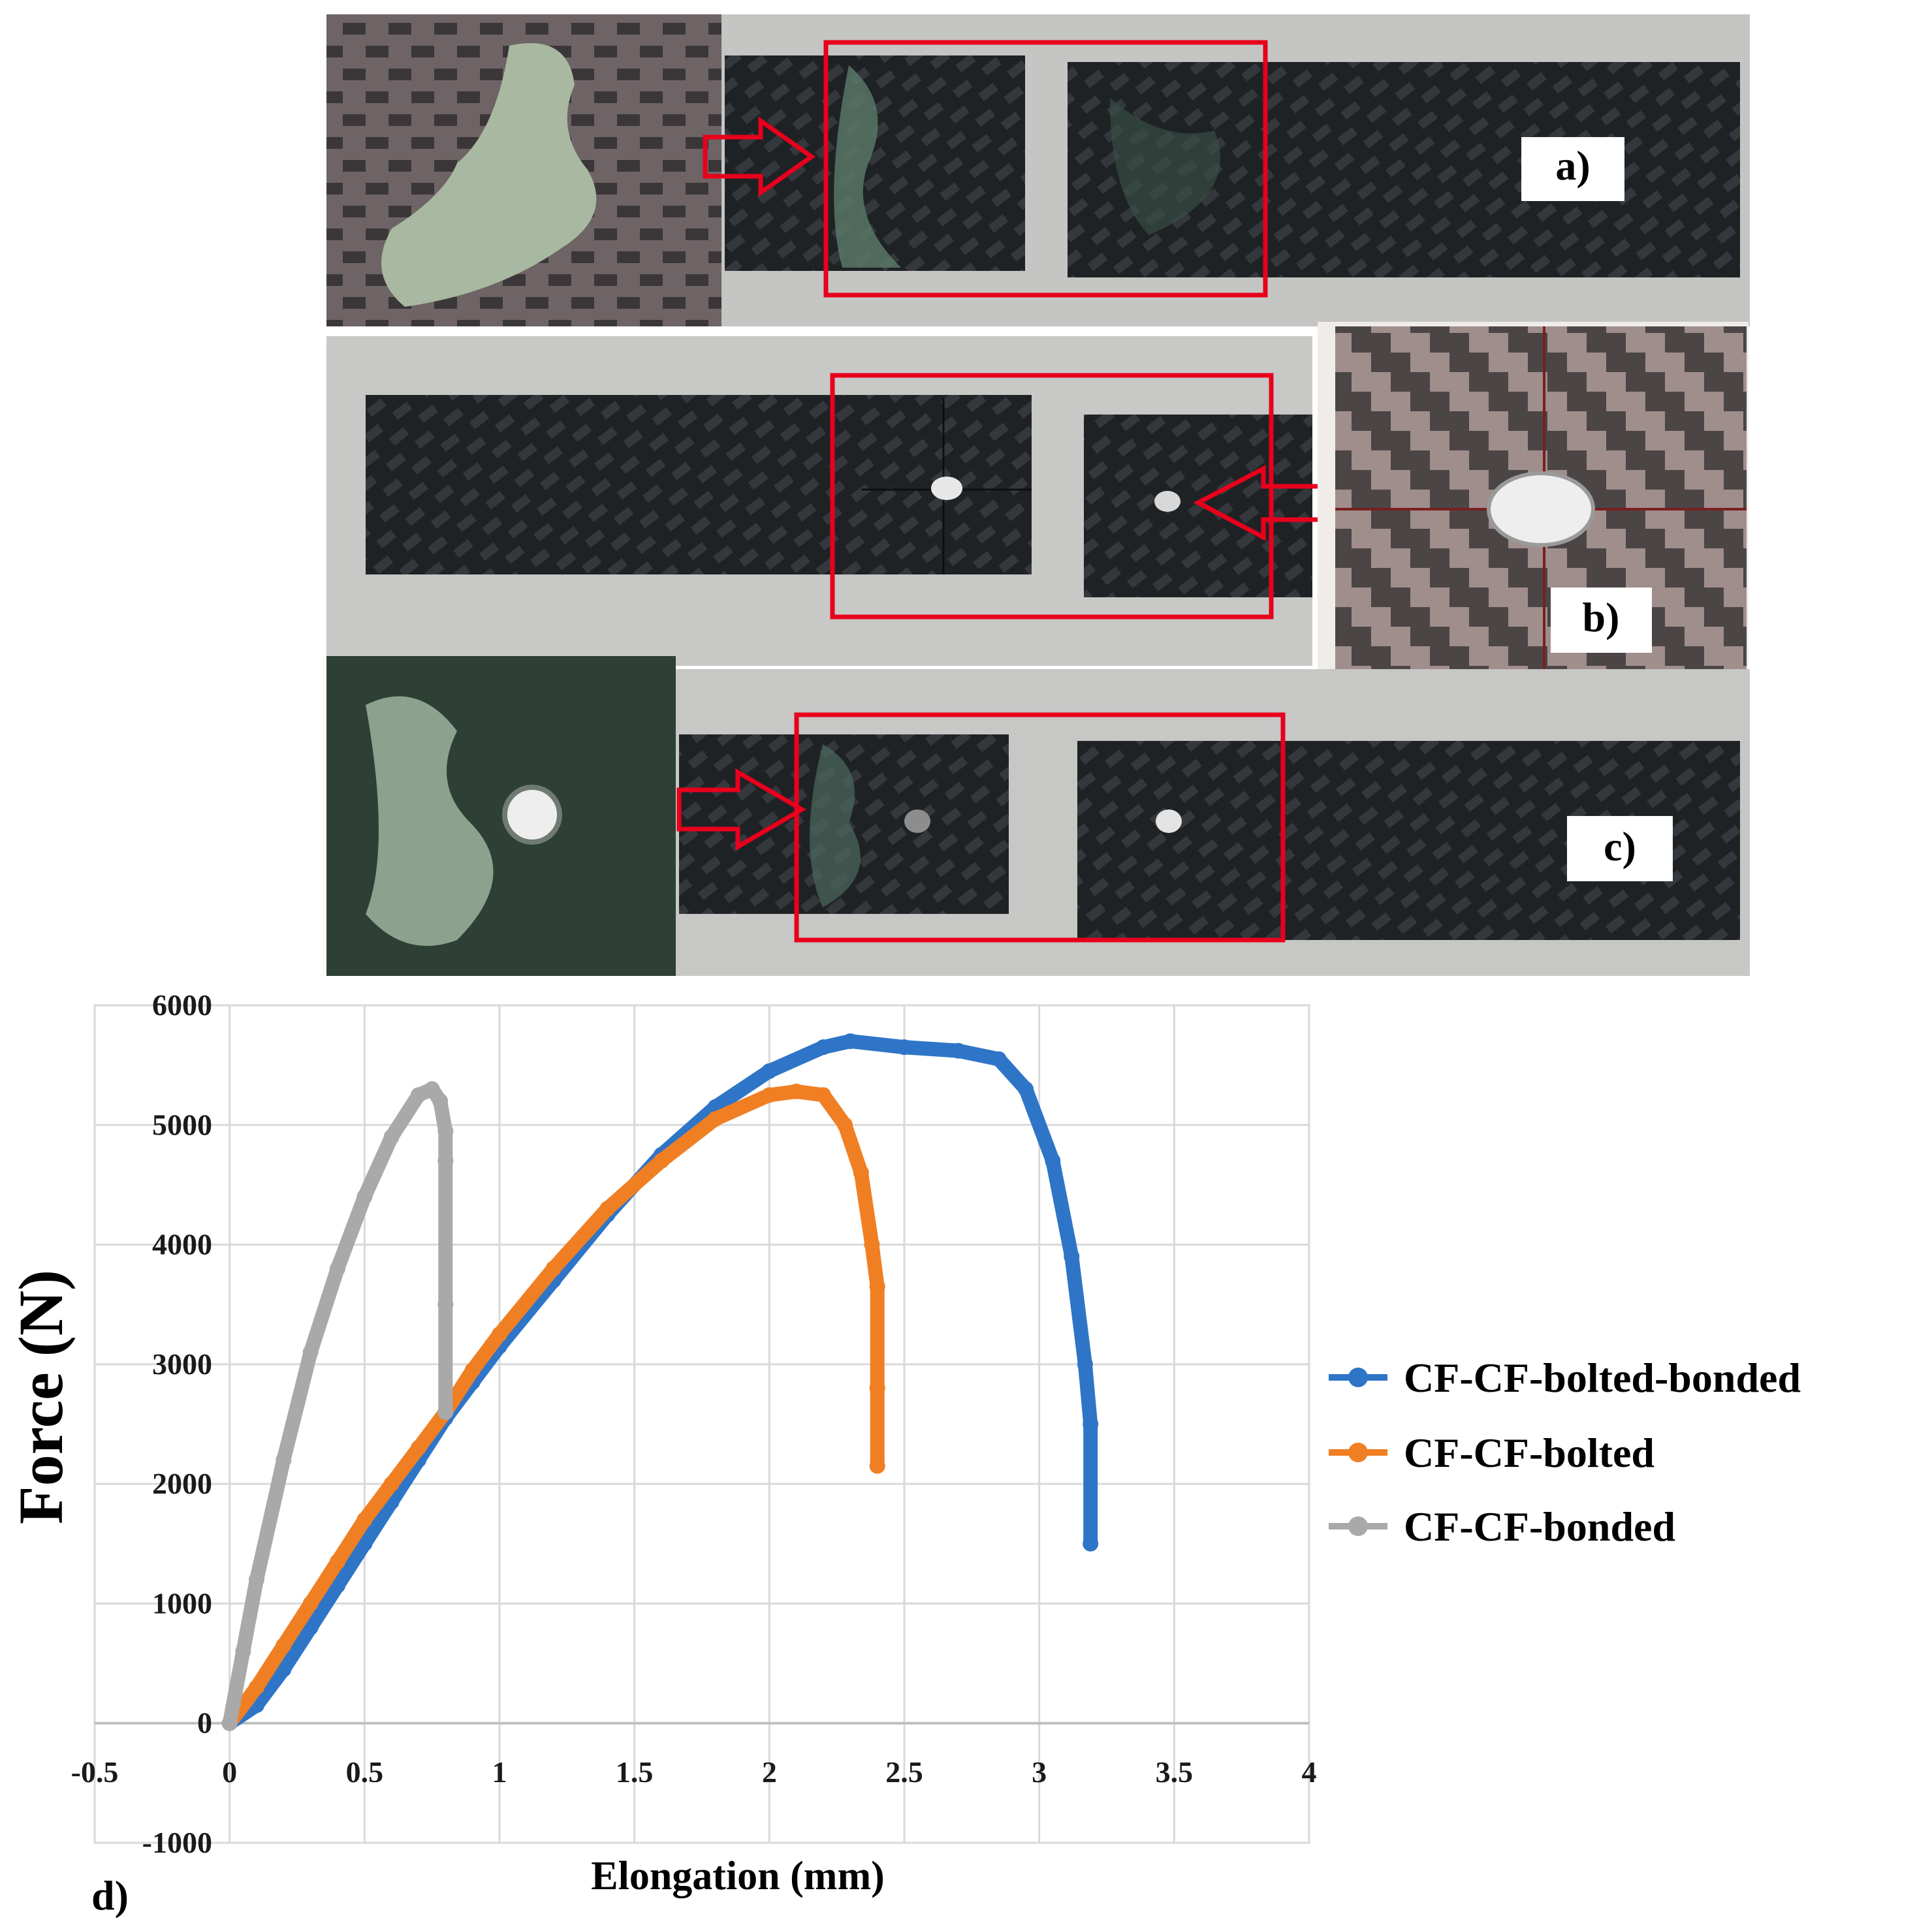 The image size is (1932, 1929). I want to click on y-tick-label: 1000, so click(182, 1603).